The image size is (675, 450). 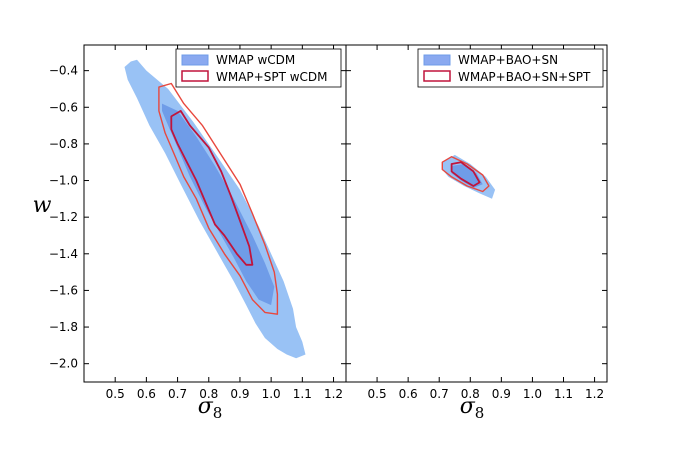 What do you see at coordinates (272, 77) in the screenshot?
I see `legend-label-wmap-spt-wcdm: WMAP+SPT wCDM` at bounding box center [272, 77].